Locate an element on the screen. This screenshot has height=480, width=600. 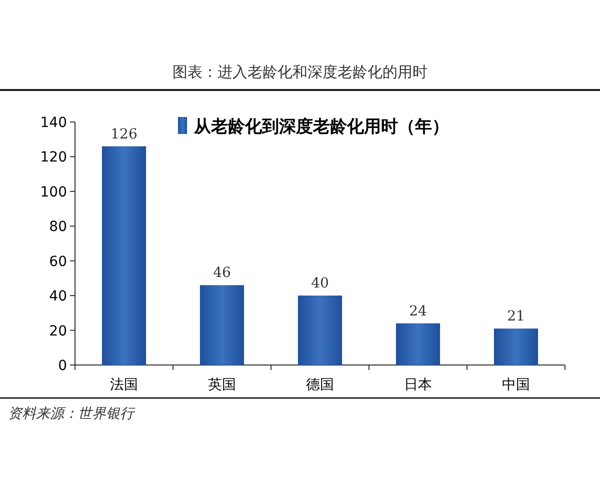
y-tick-label: 0 is located at coordinates (62, 366).